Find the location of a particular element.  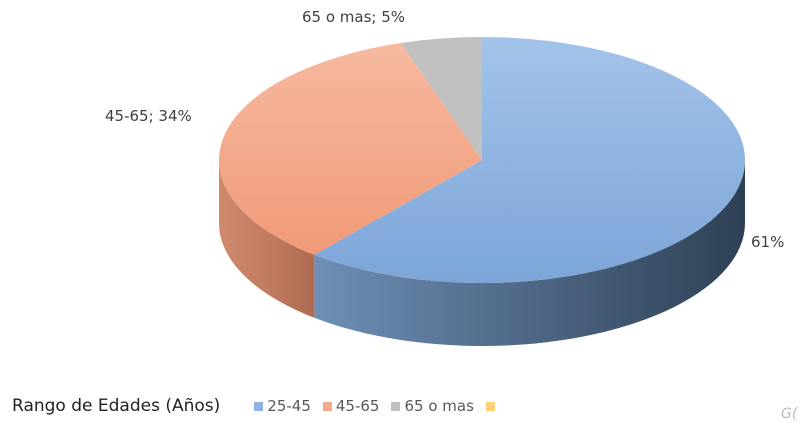

legend-item-25-45: 25-45 is located at coordinates (282, 406).